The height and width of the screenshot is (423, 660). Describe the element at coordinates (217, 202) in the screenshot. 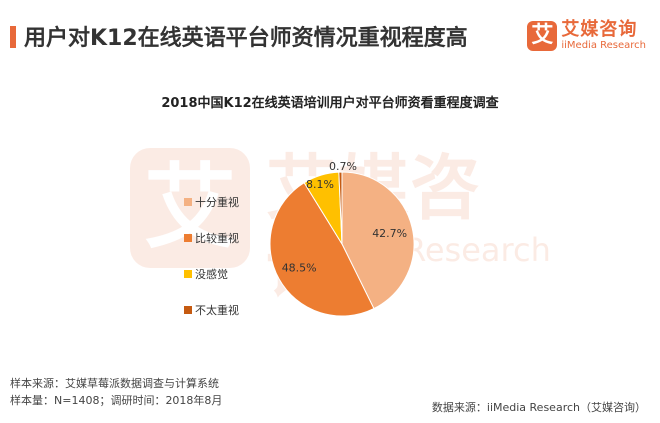

I see `legend-label: 十分重视` at that location.